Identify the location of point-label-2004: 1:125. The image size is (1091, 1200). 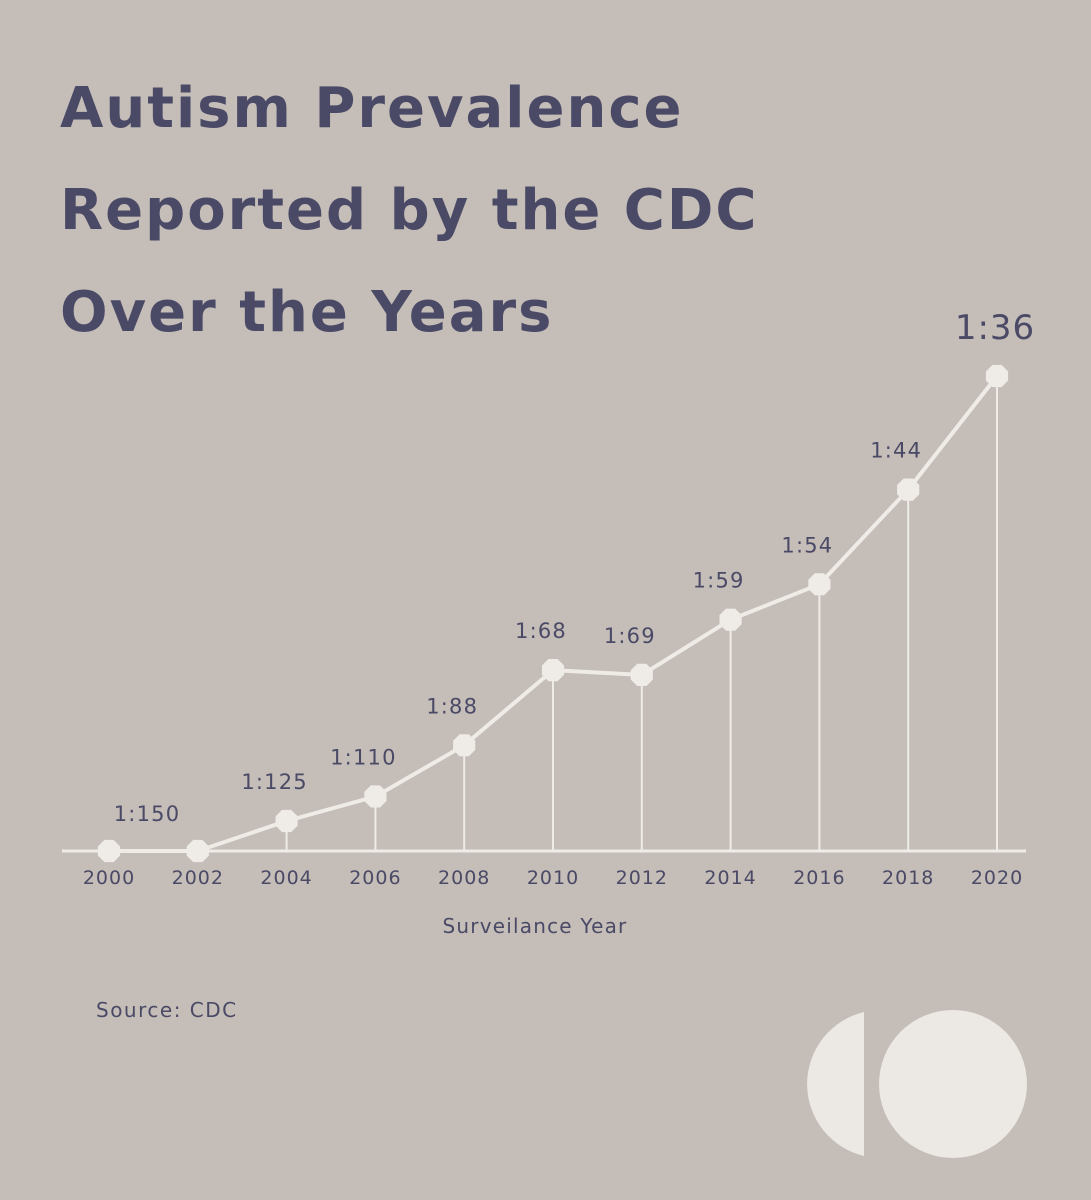
(274, 782).